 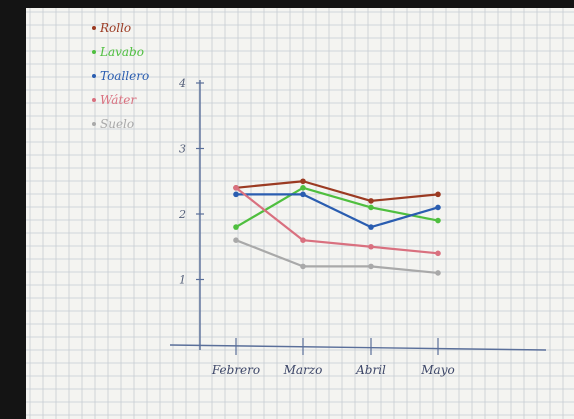 What do you see at coordinates (121, 52) in the screenshot?
I see `legend-label: Lavabo` at bounding box center [121, 52].